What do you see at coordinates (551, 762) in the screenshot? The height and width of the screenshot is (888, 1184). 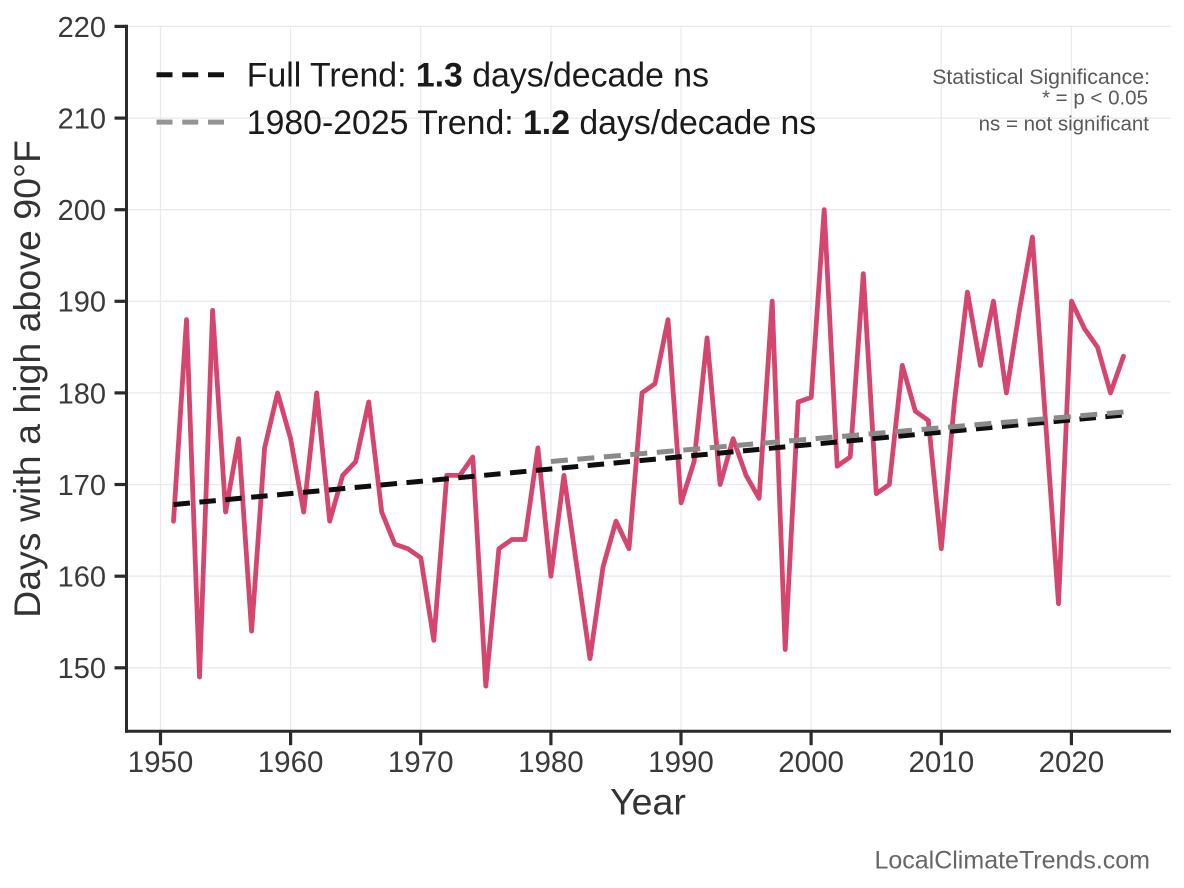 I see `svg-text: 1980` at bounding box center [551, 762].